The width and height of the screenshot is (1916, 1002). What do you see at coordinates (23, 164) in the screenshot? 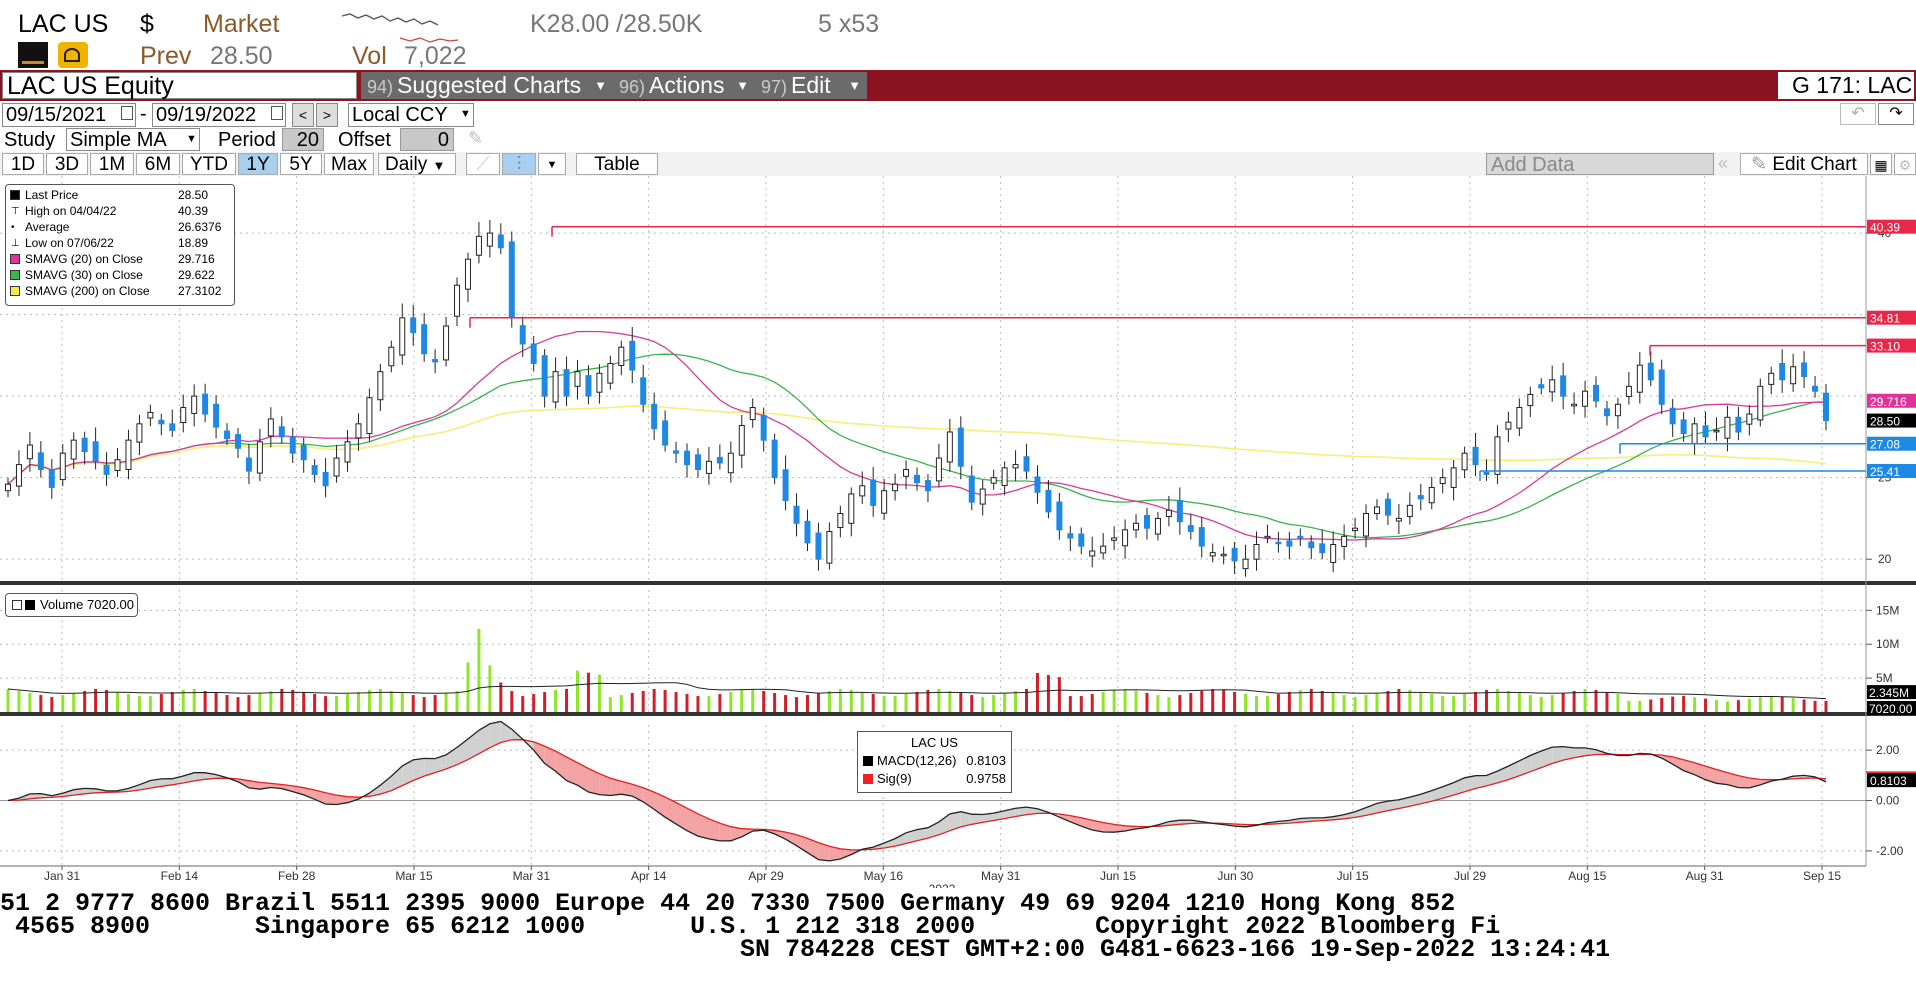
I see `tab-1d: 1D` at bounding box center [23, 164].